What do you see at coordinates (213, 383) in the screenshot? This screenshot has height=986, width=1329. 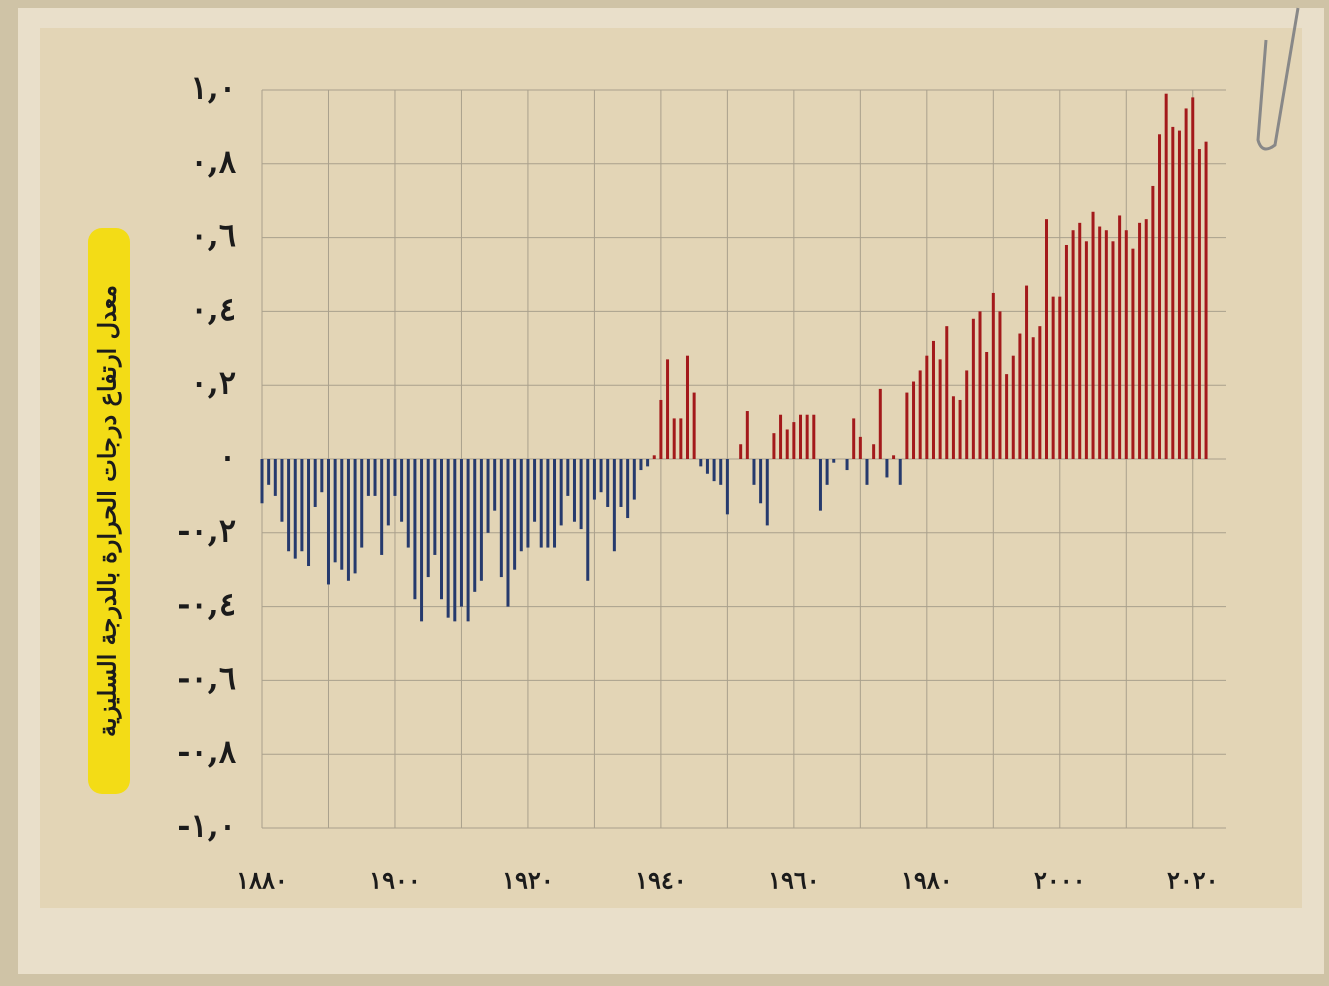 I see `y-tick-label: ٠,٢` at bounding box center [213, 383].